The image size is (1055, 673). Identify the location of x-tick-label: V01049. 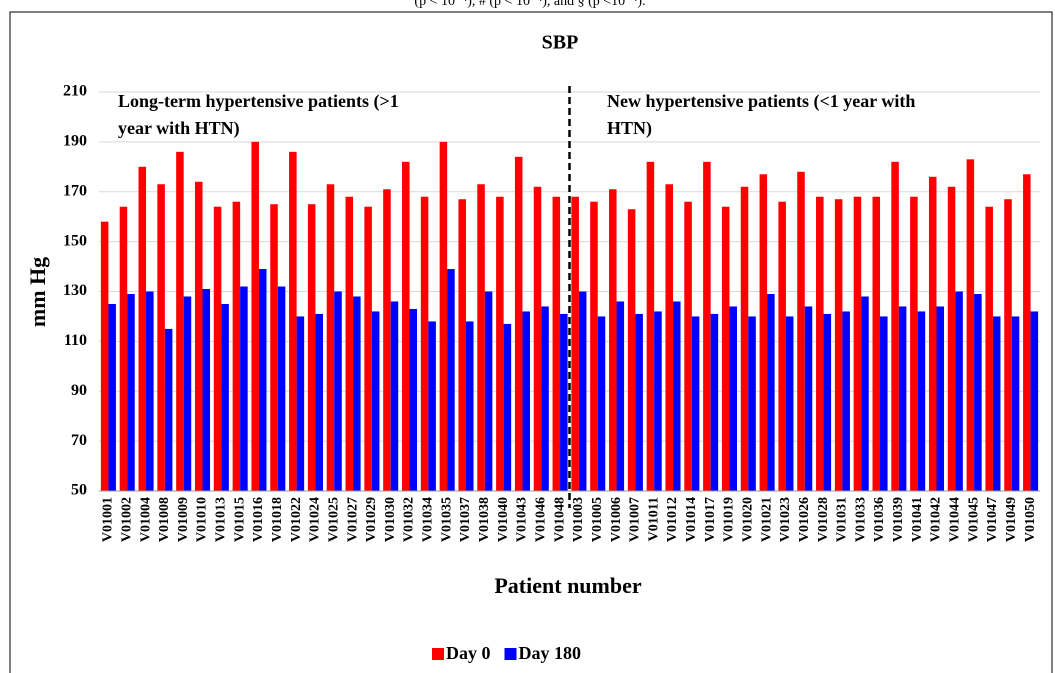
(1011, 519).